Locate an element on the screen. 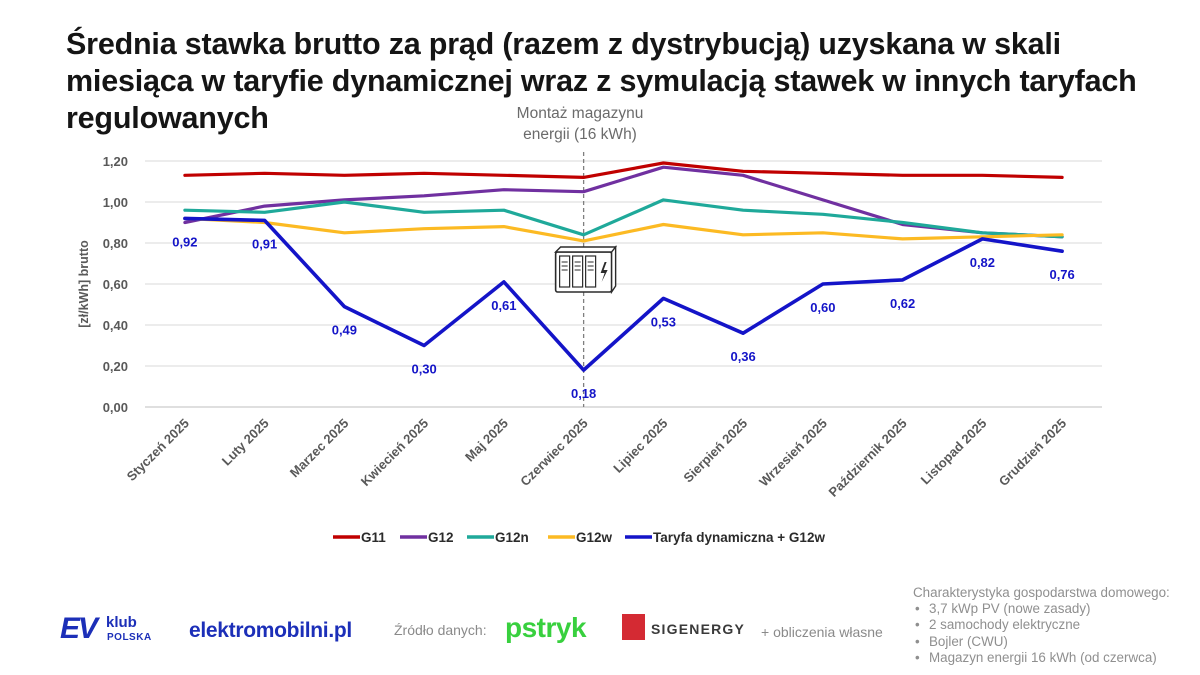 The image size is (1200, 675). x-tick-label: Lipiec 2025 is located at coordinates (640, 446).